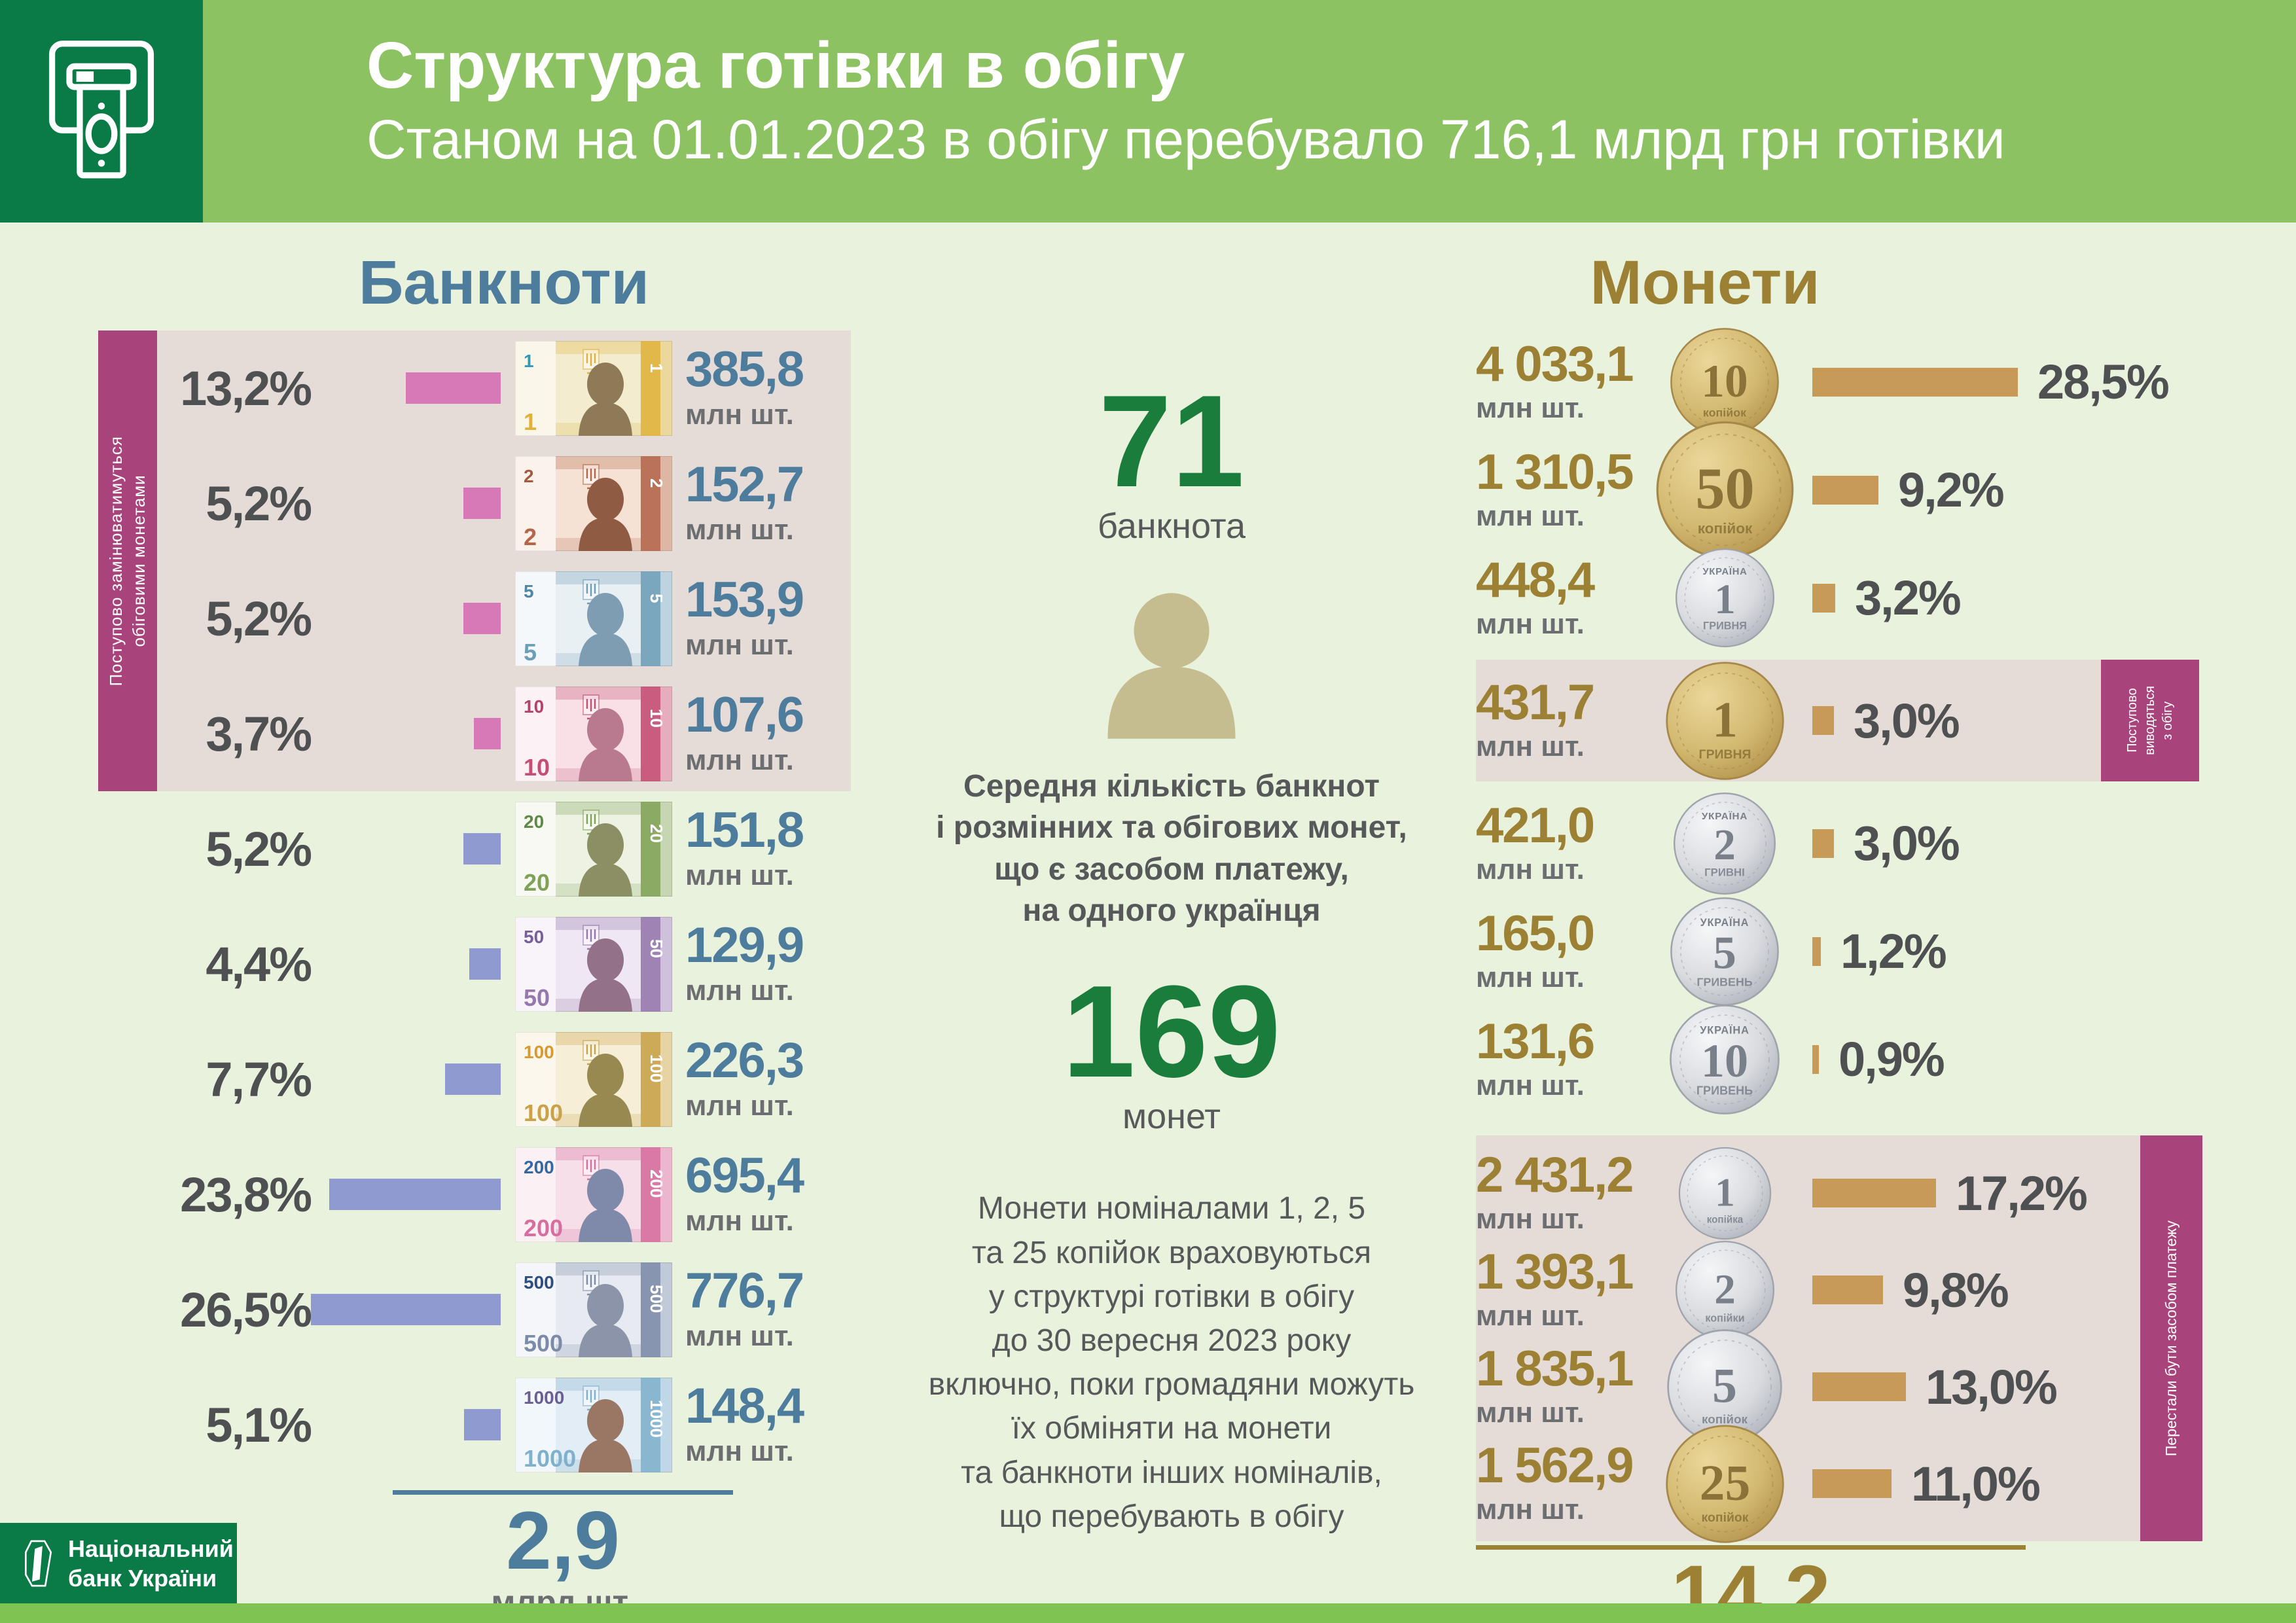 The height and width of the screenshot is (1623, 2296). I want to click on banknotes-total: 2,9 млрд шт., so click(563, 1556).